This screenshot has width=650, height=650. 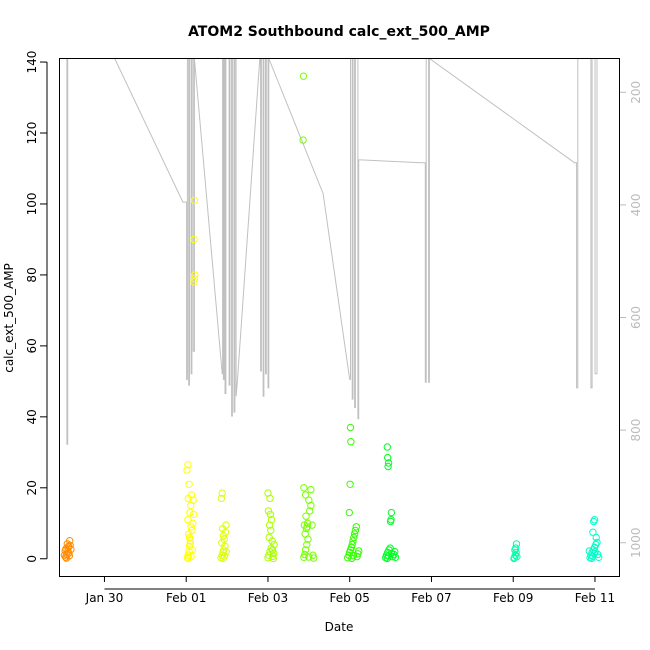 I want to click on x-tick-label: Feb 09, so click(x=513, y=598).